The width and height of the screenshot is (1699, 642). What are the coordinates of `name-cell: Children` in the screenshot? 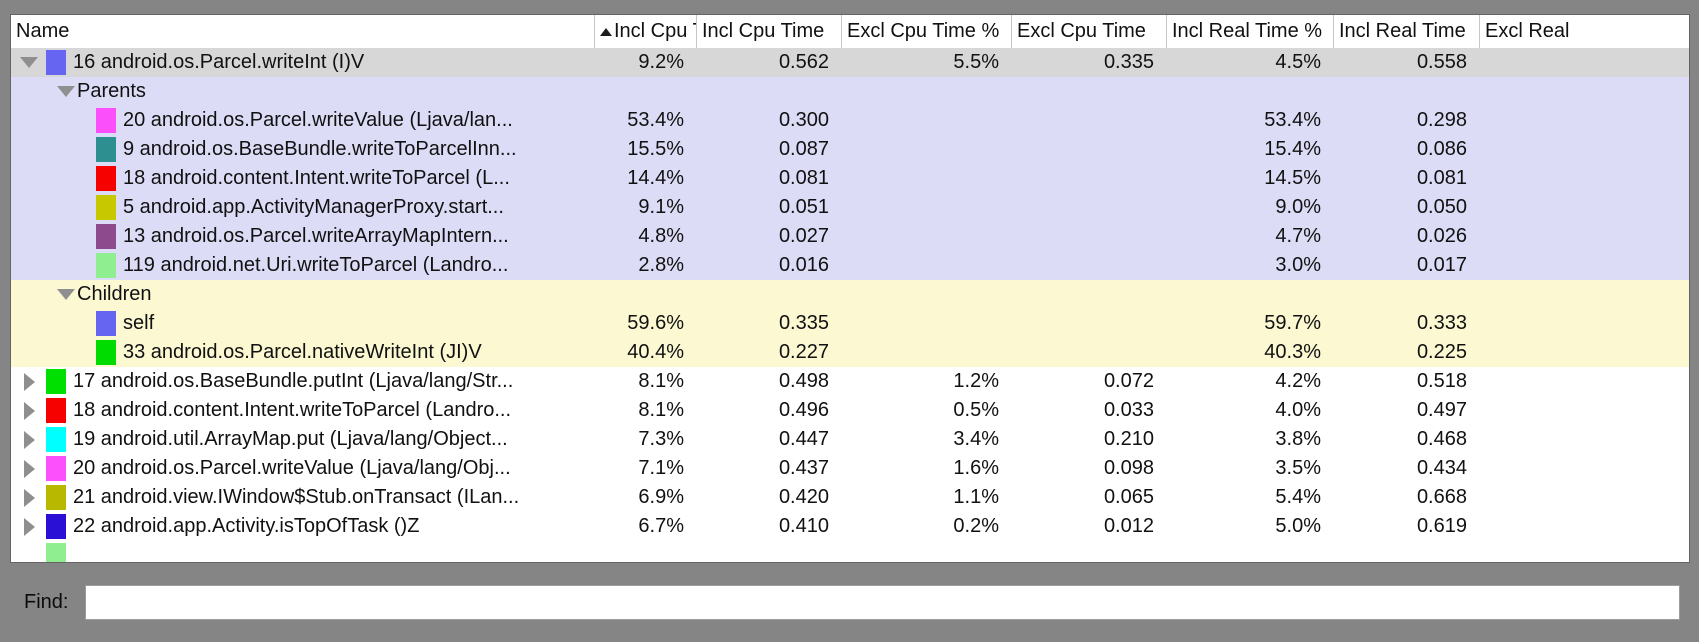 It's located at (302, 294).